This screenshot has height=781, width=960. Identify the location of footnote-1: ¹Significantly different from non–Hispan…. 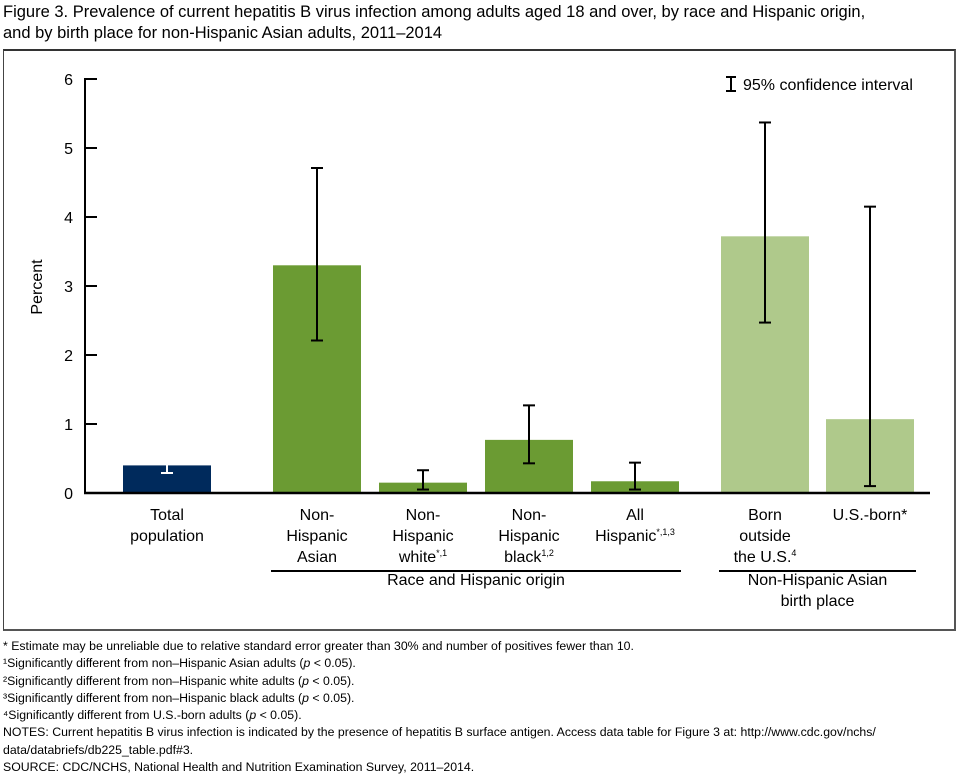
(179, 663).